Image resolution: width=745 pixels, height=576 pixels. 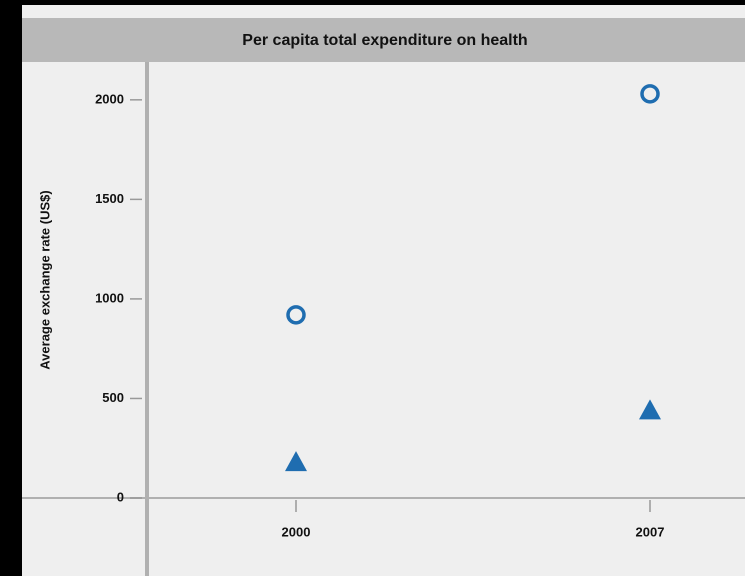 I want to click on y-tick-label: 1500, so click(x=109, y=198).